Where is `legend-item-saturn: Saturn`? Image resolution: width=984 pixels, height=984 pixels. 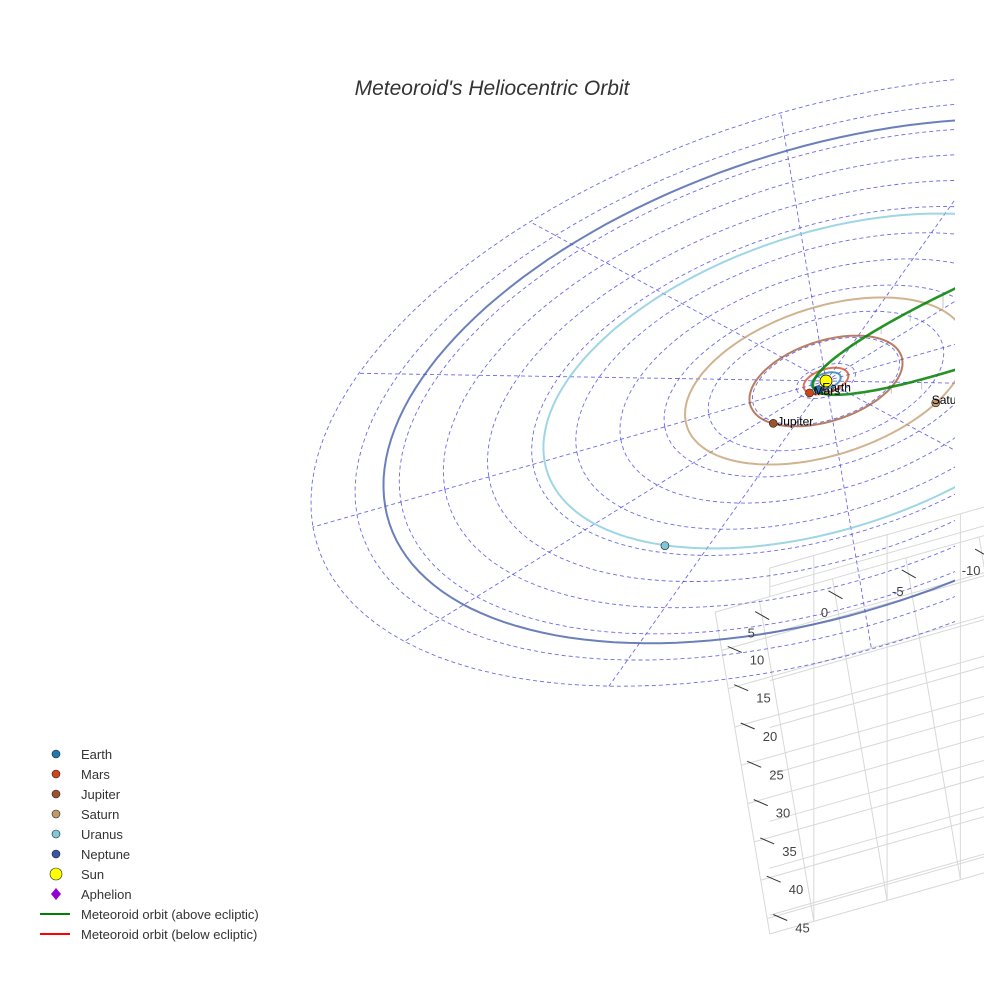
legend-item-saturn: Saturn is located at coordinates (85, 814).